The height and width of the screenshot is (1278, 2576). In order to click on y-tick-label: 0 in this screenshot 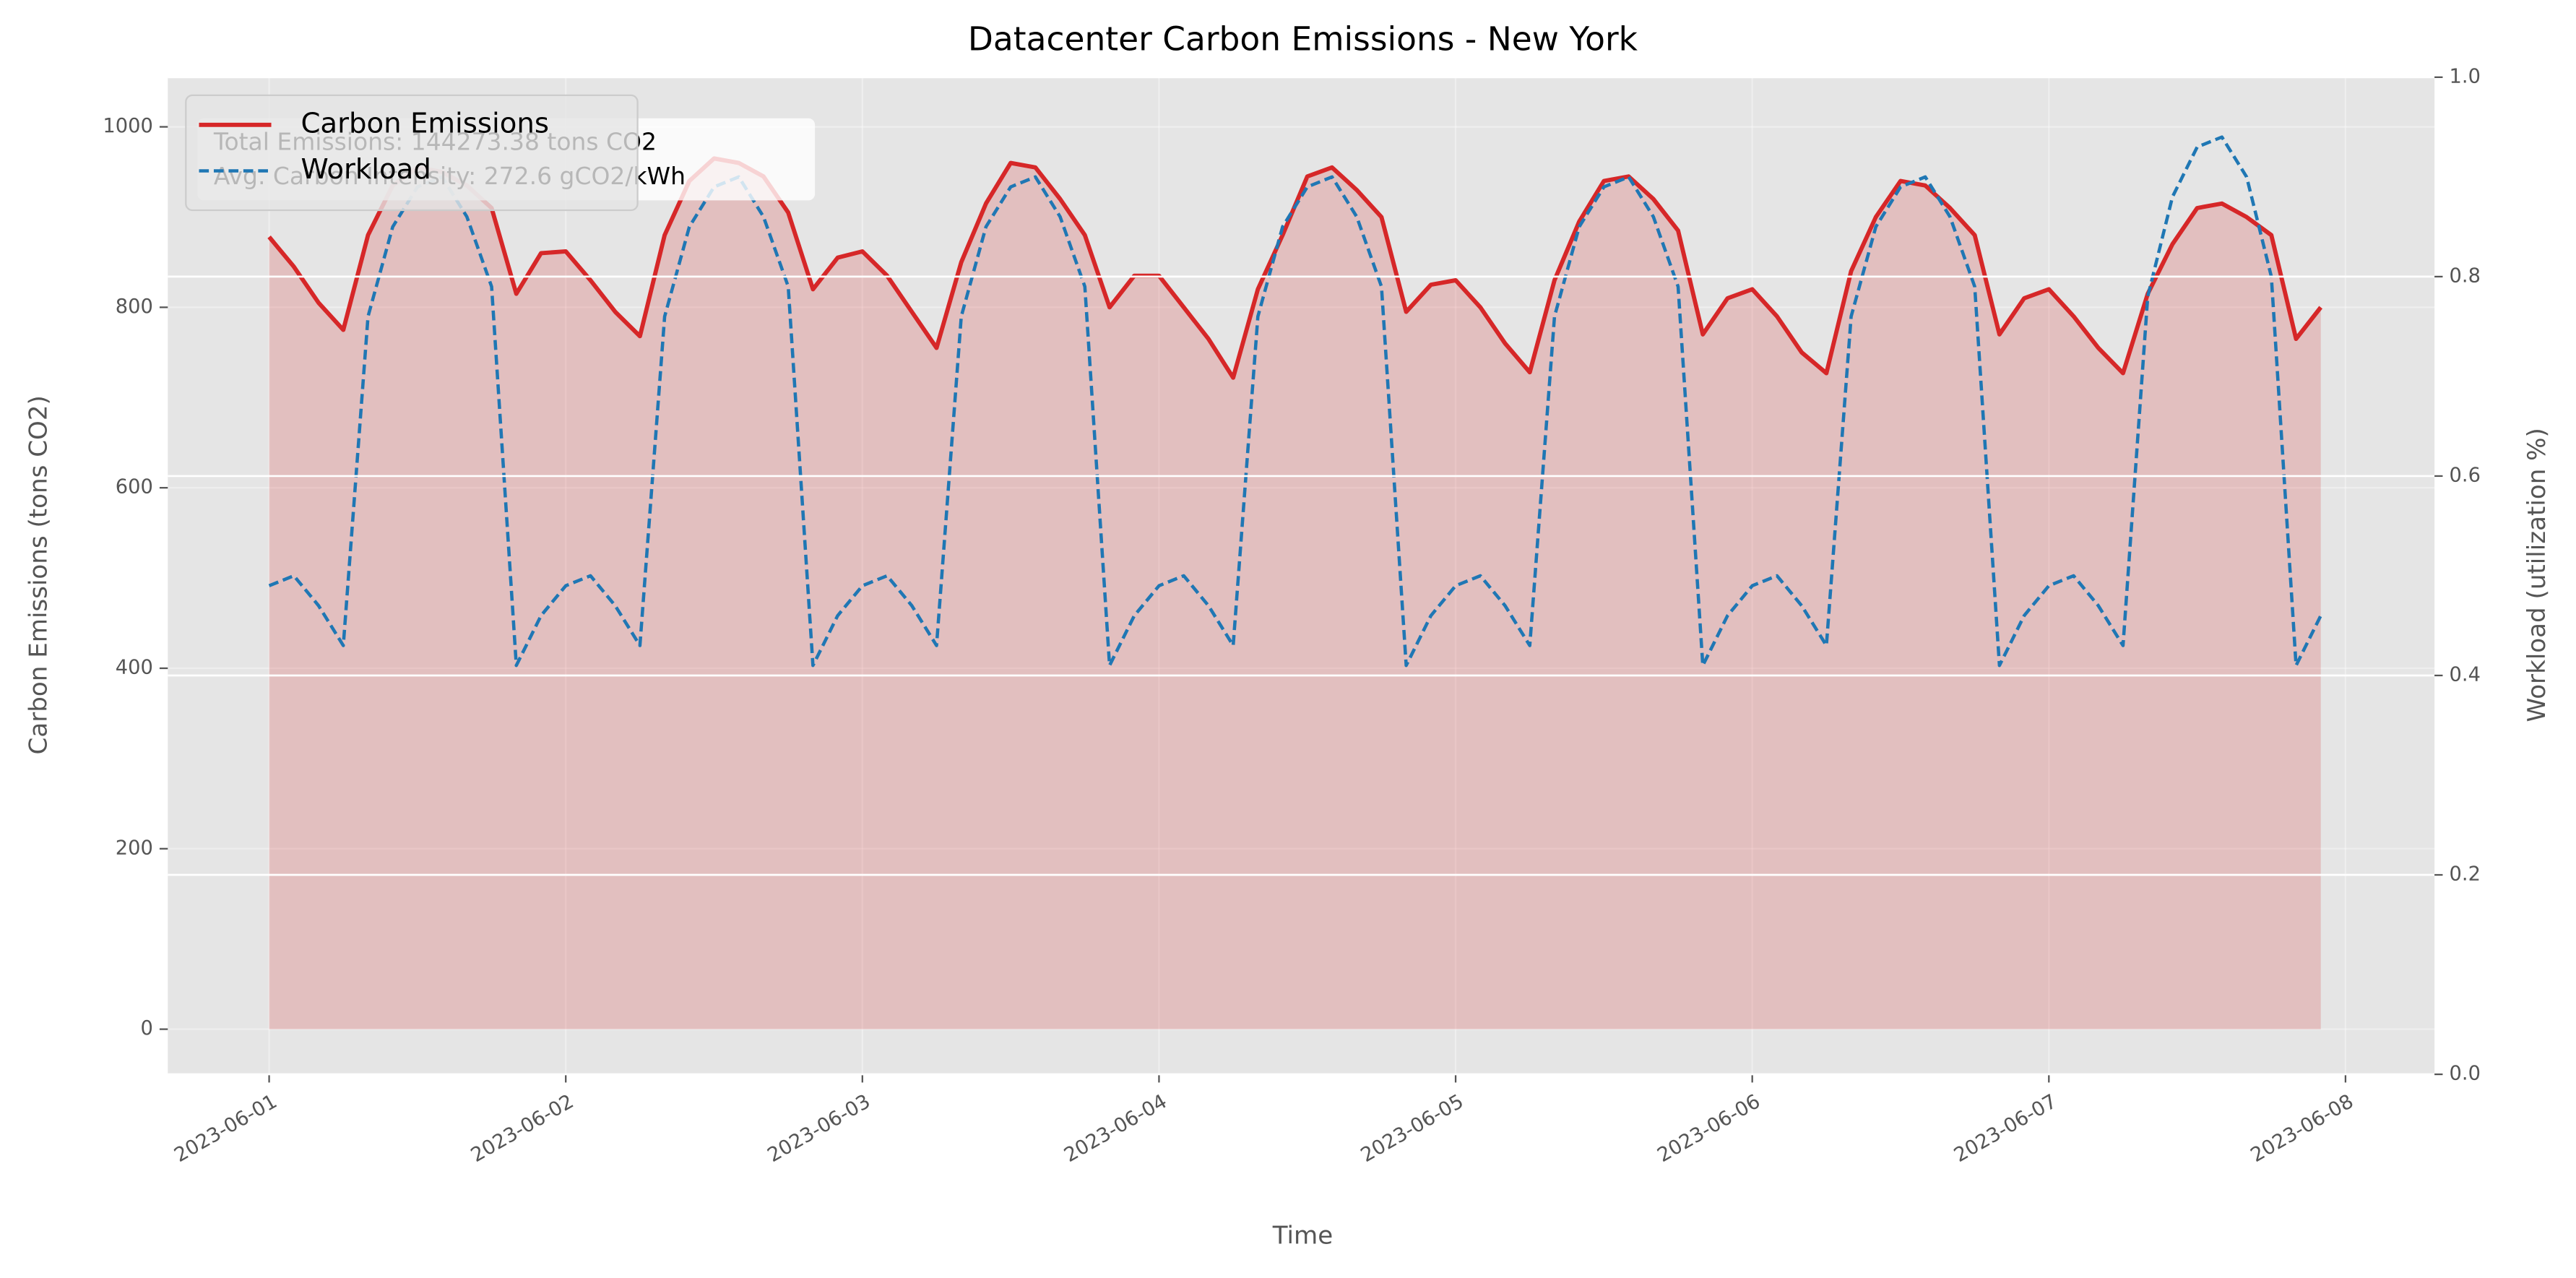, I will do `click(146, 1028)`.